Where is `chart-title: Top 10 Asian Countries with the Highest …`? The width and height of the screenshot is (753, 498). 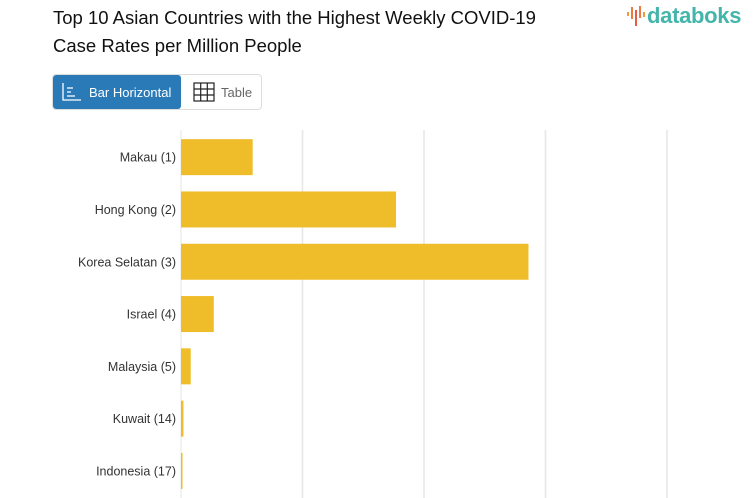 chart-title: Top 10 Asian Countries with the Highest … is located at coordinates (294, 31).